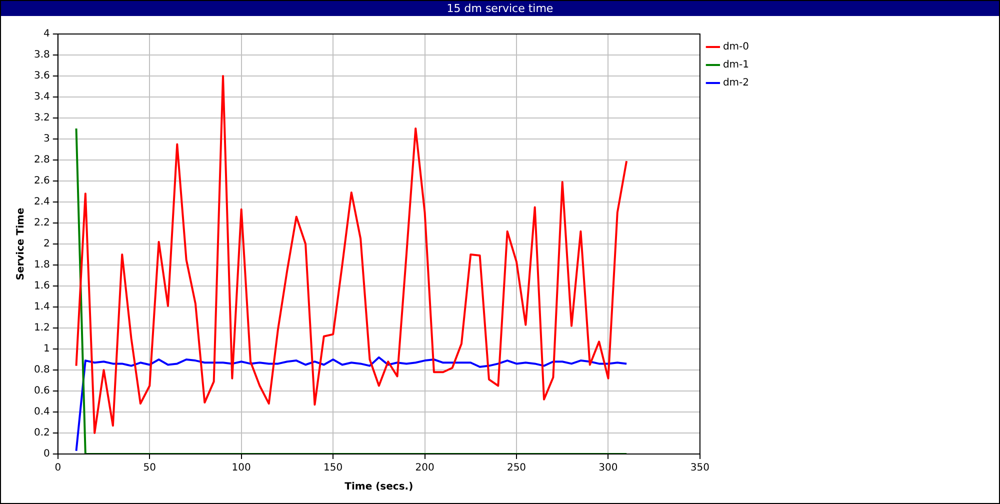  Describe the element at coordinates (42, 223) in the screenshot. I see `y-tick-label: 2.2` at that location.